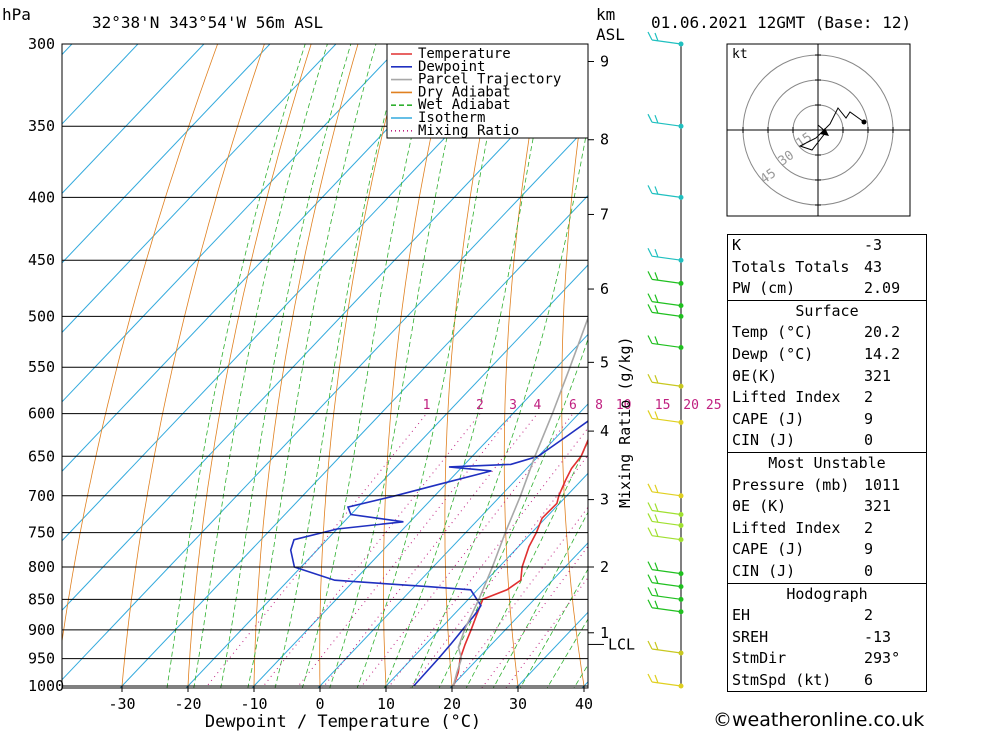  Describe the element at coordinates (121, 704) in the screenshot. I see `x-tick-label: -30` at that location.